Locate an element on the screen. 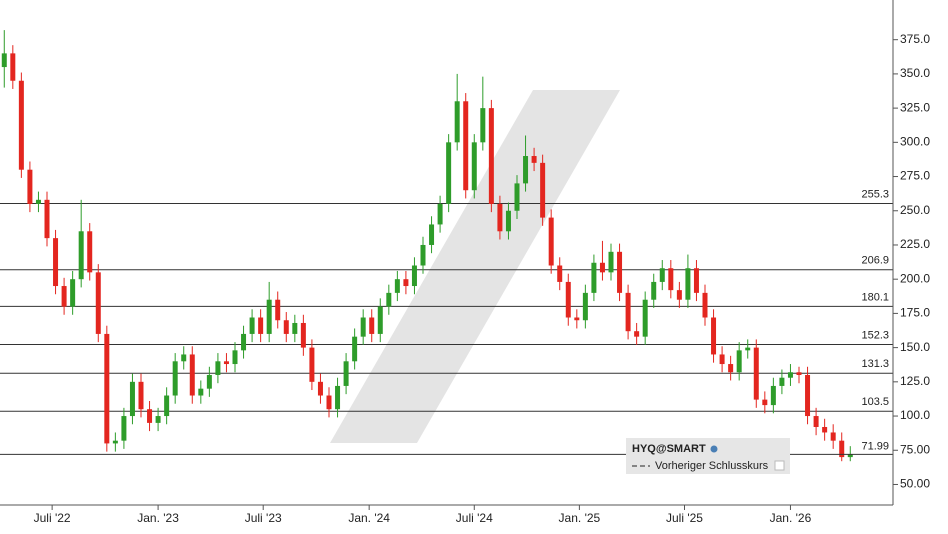 The height and width of the screenshot is (534, 948). x-tick-label: Juli '22 is located at coordinates (52, 518).